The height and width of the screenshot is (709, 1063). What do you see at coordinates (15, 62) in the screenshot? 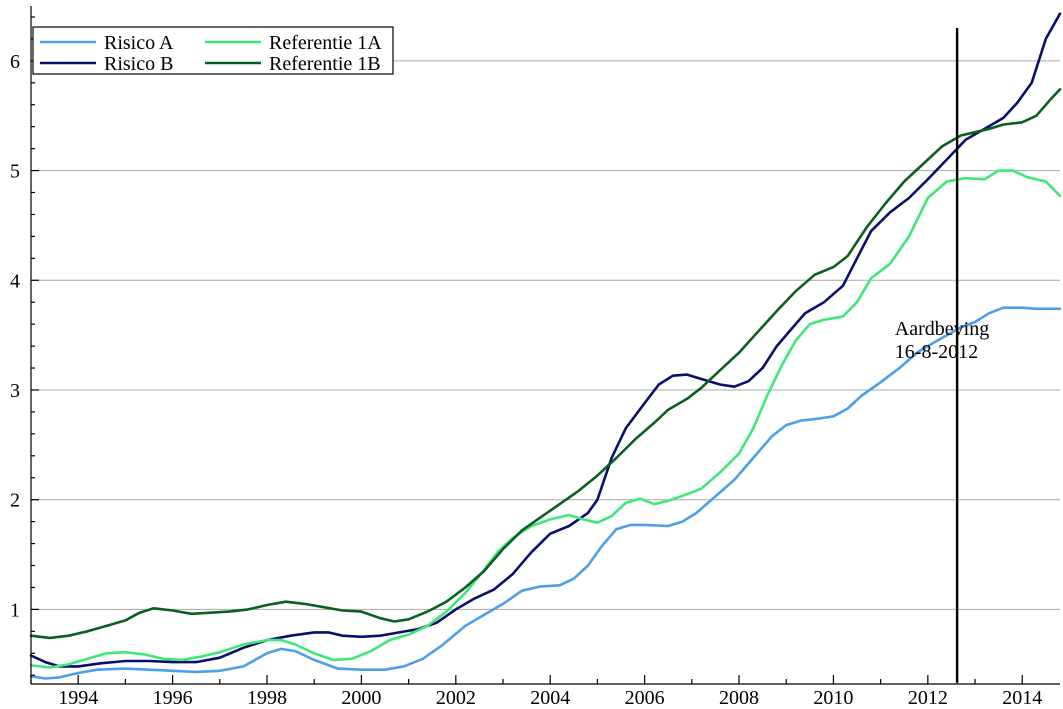
I see `y-tick-label-6: 6` at bounding box center [15, 62].